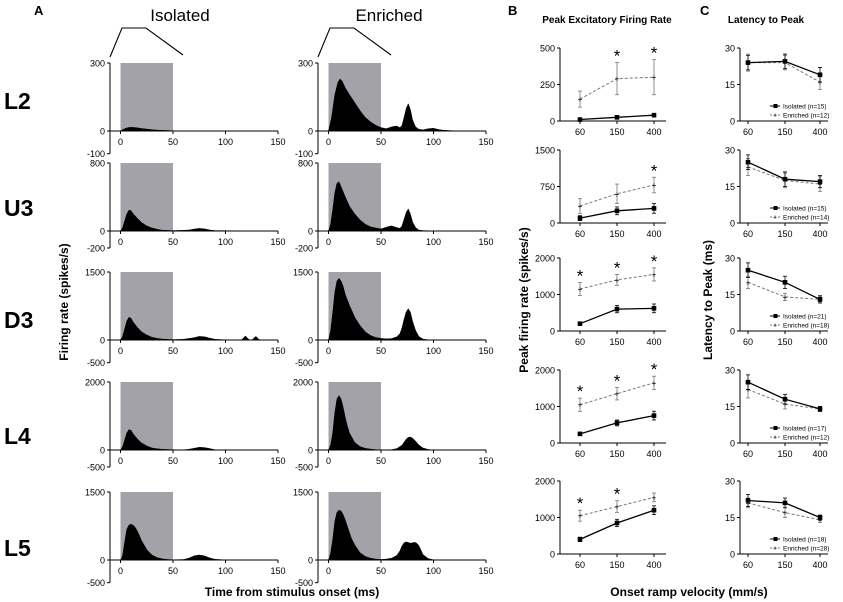 This screenshot has width=843, height=602. Describe the element at coordinates (617, 195) in the screenshot. I see `series-line-enriched` at that location.